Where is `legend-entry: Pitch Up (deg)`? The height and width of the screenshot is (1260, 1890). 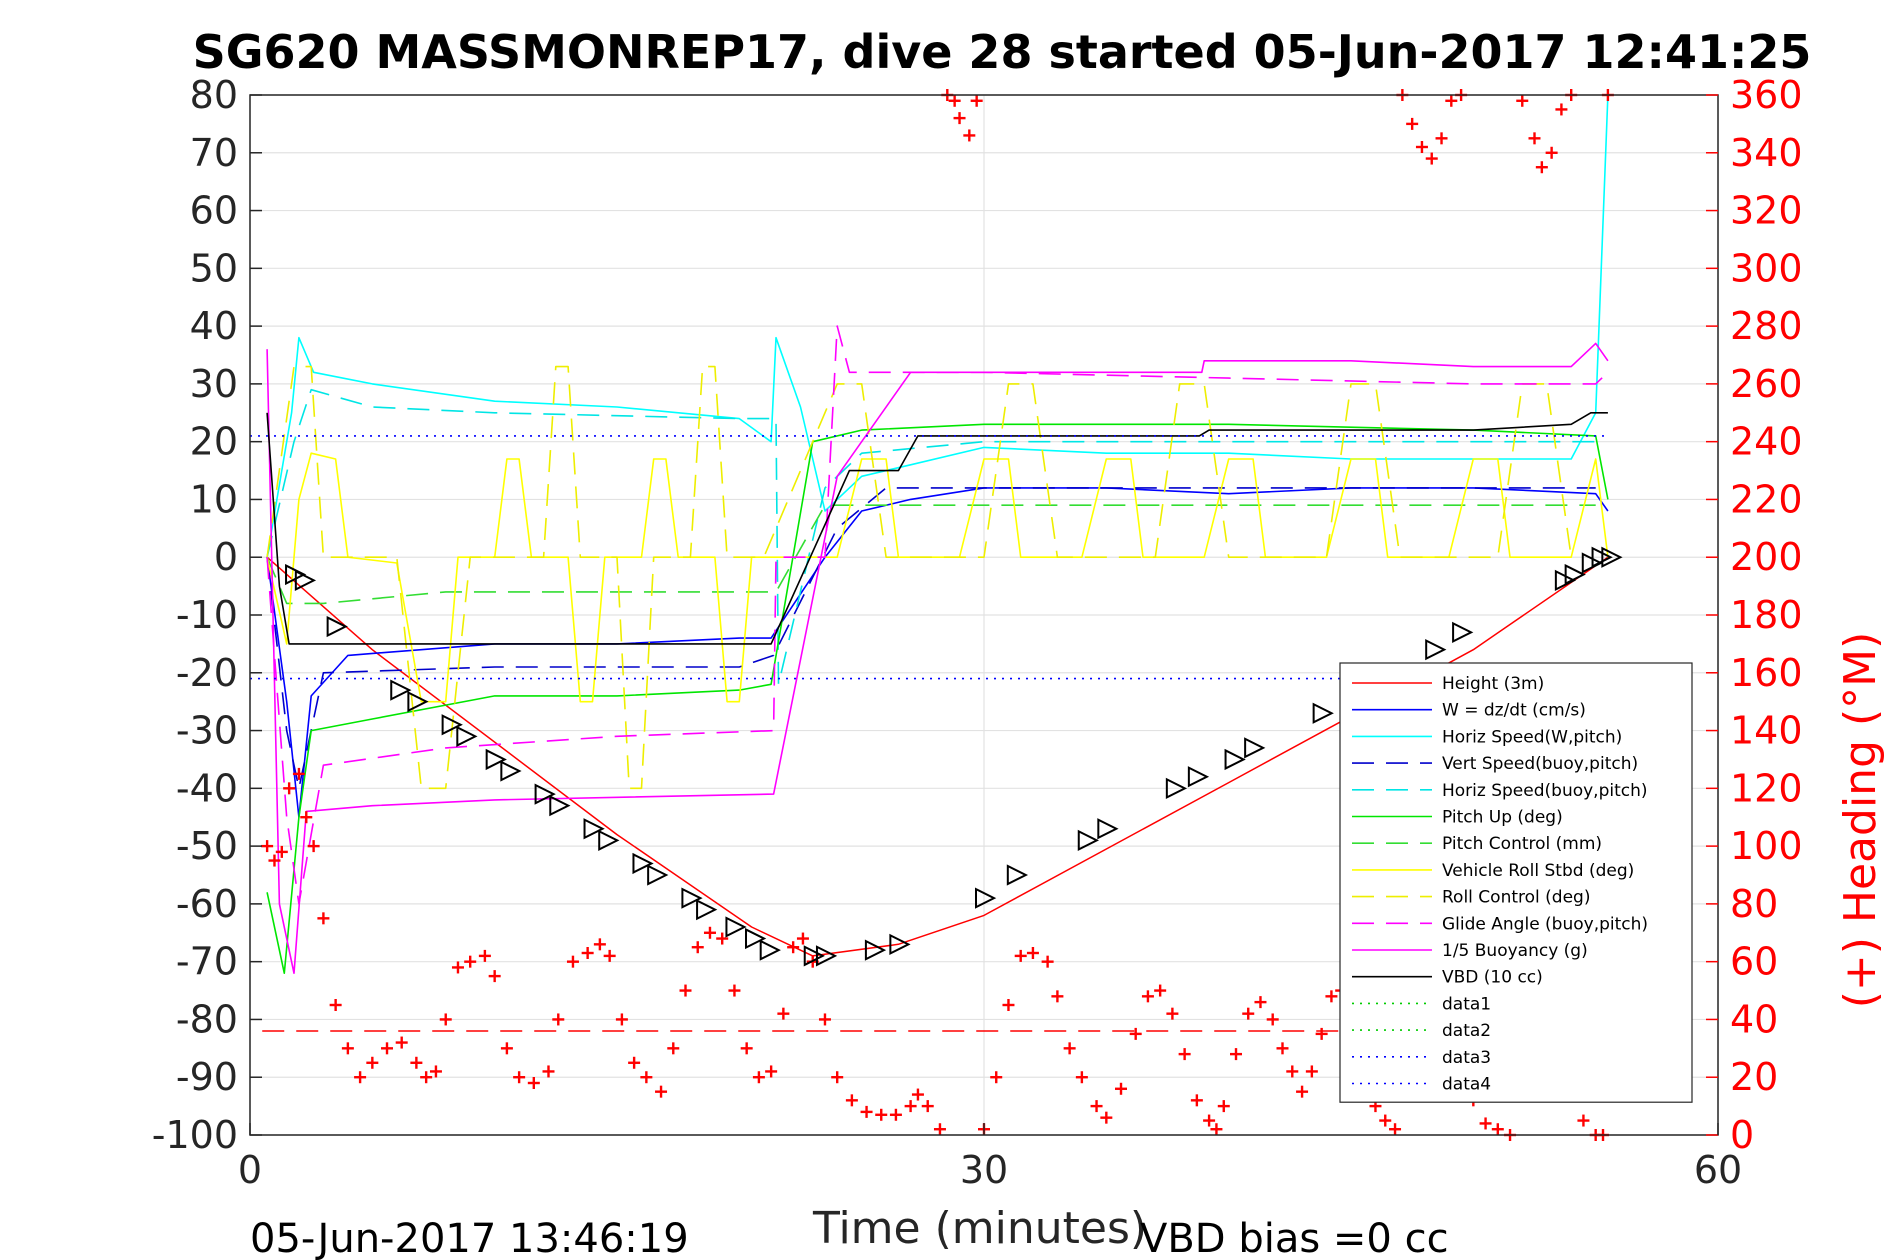
legend-entry: Pitch Up (deg) is located at coordinates (1502, 818).